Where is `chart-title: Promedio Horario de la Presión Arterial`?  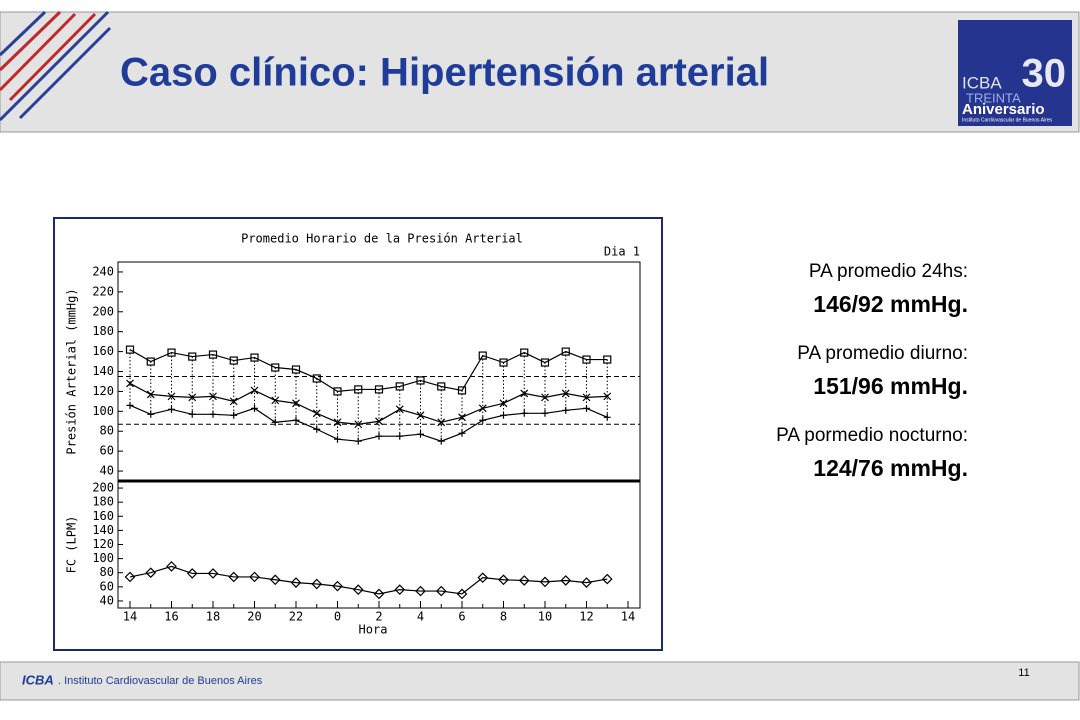 chart-title: Promedio Horario de la Presión Arterial is located at coordinates (382, 239).